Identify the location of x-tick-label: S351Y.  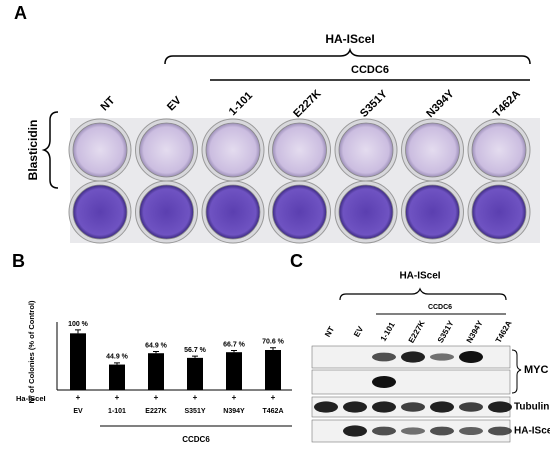
(194, 411).